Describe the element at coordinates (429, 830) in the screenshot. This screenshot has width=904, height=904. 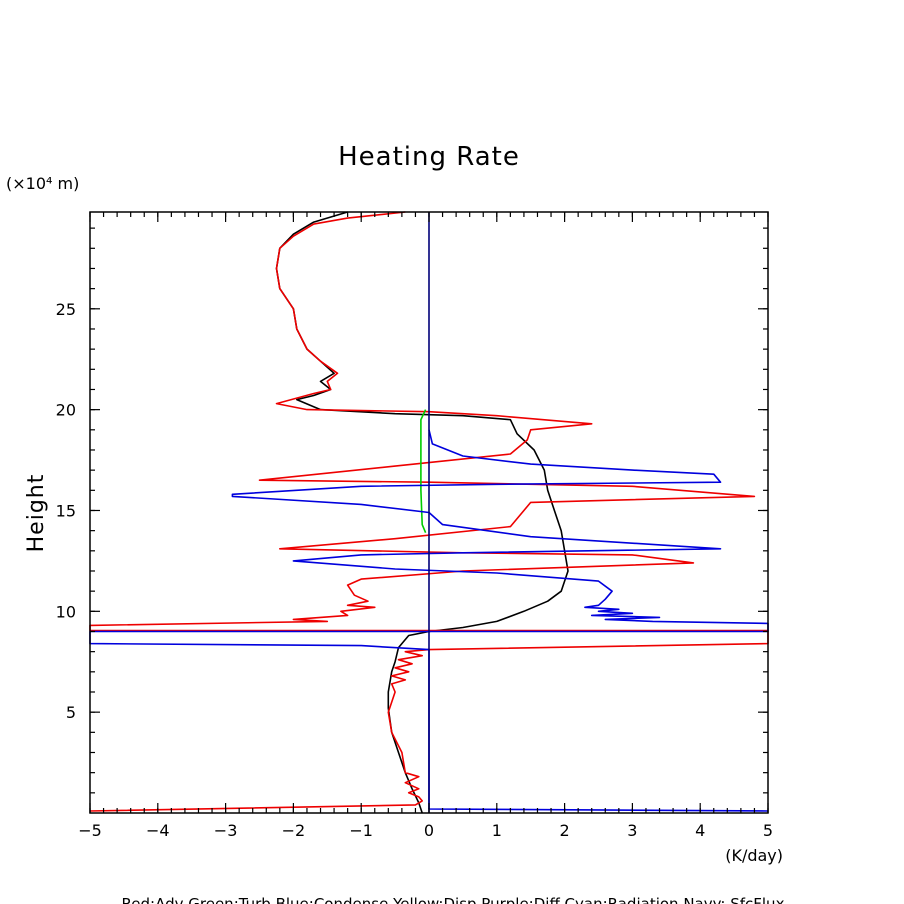
I see `x-tick-label: 0` at that location.